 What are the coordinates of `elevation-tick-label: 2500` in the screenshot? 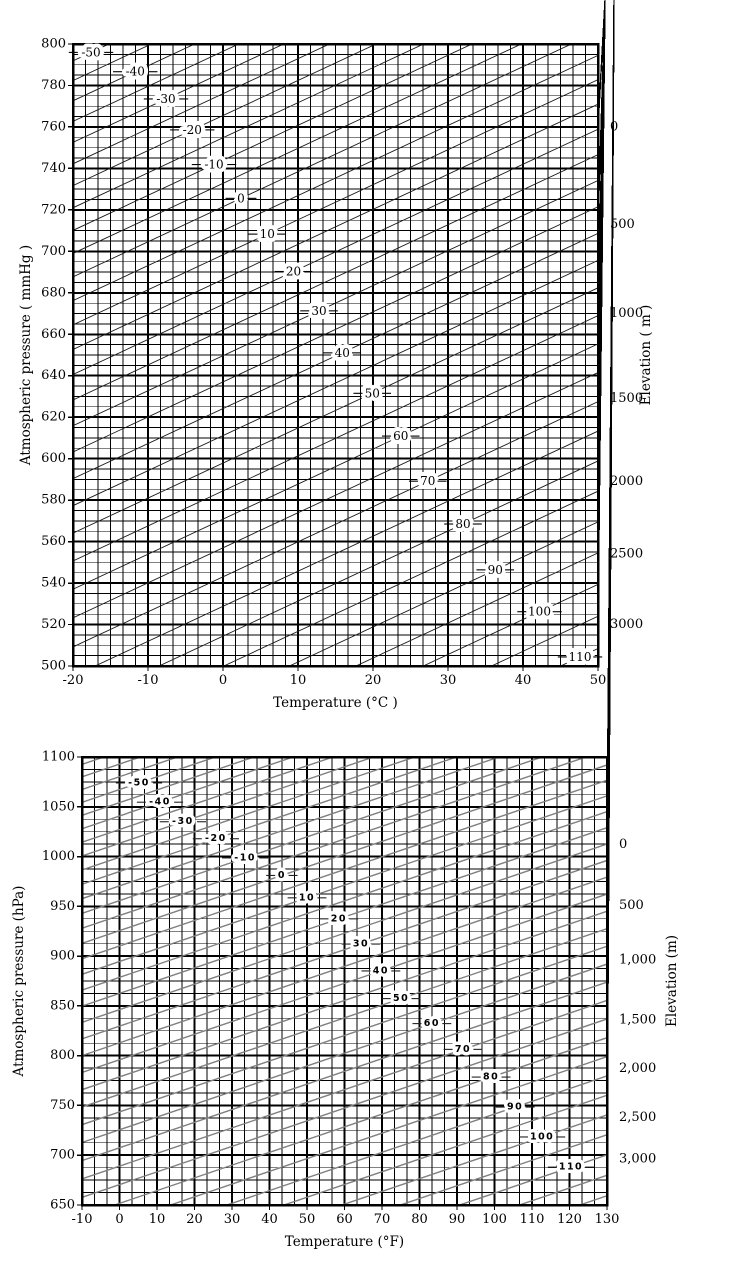 It's located at (626, 554).